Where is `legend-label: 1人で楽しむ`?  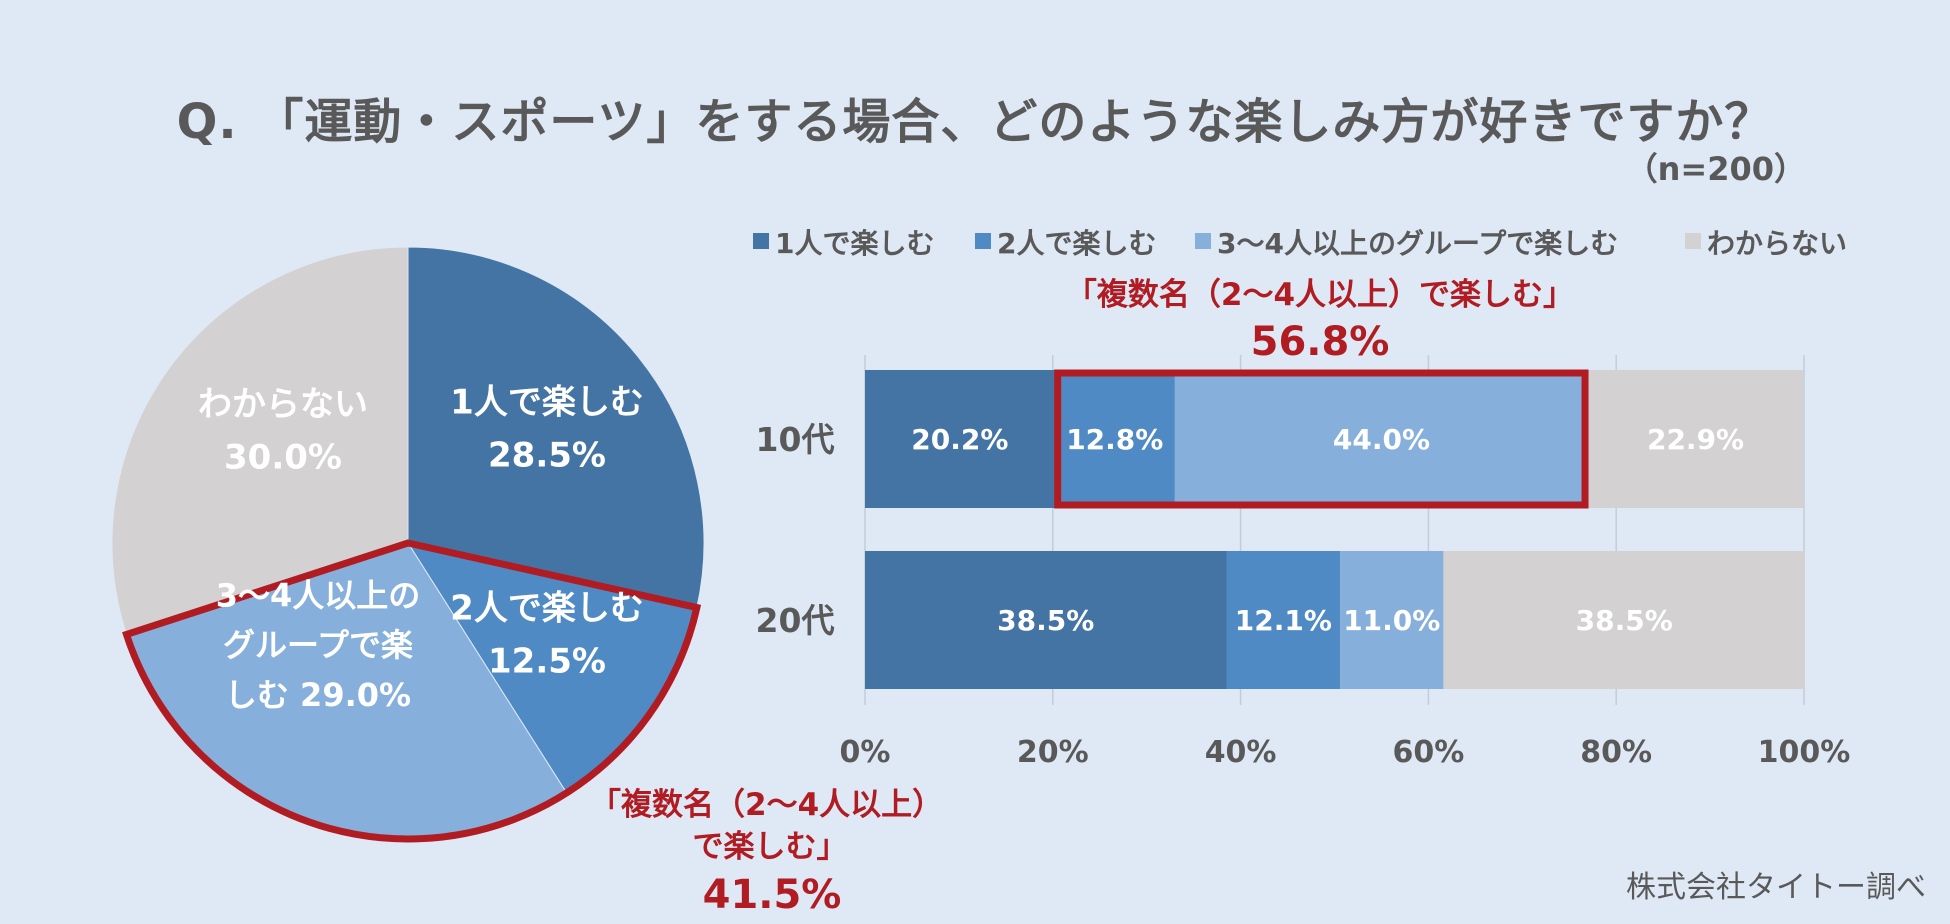 legend-label: 1人で楽しむ is located at coordinates (854, 243).